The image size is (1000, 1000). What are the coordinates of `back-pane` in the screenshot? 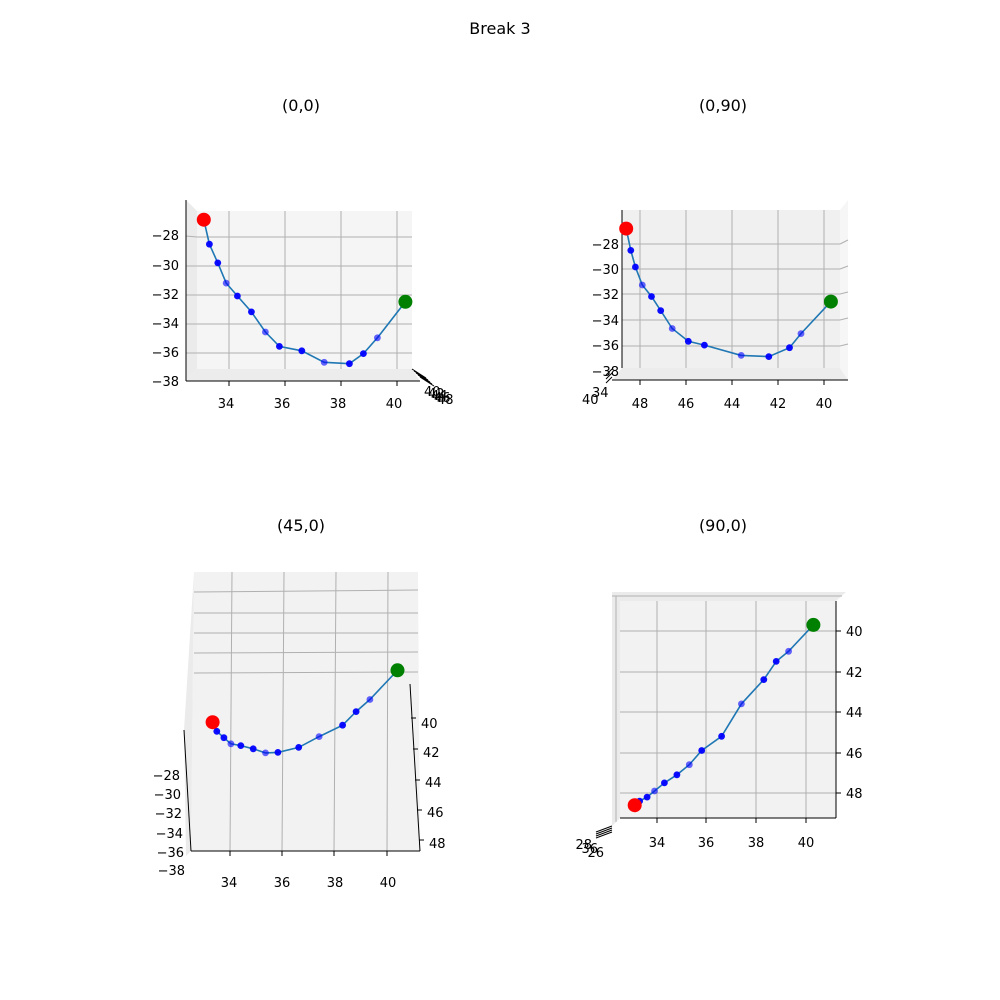 It's located at (731, 289).